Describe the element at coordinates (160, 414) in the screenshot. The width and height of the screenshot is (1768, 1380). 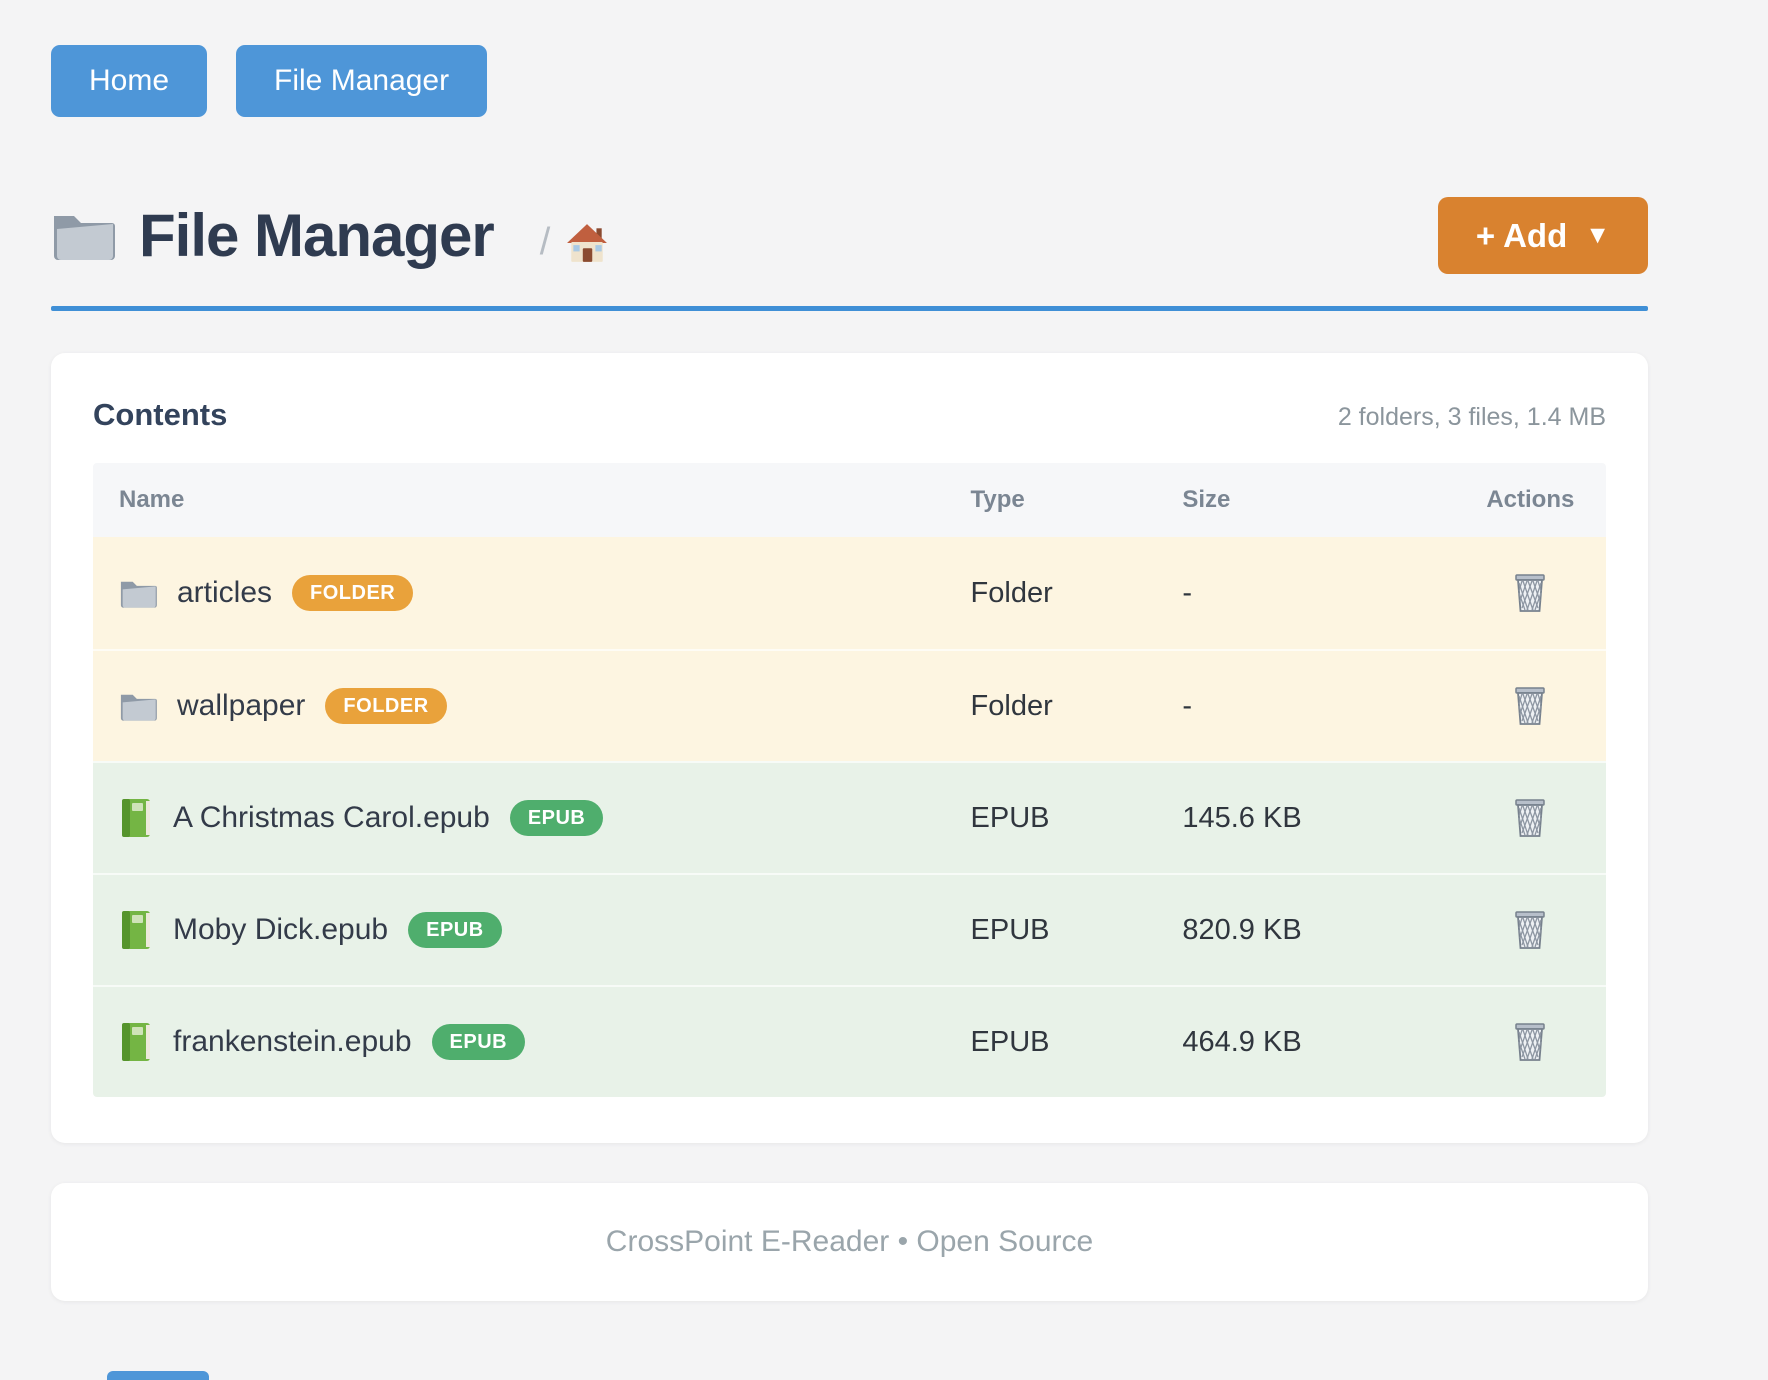
I see `contents-title: Contents` at that location.